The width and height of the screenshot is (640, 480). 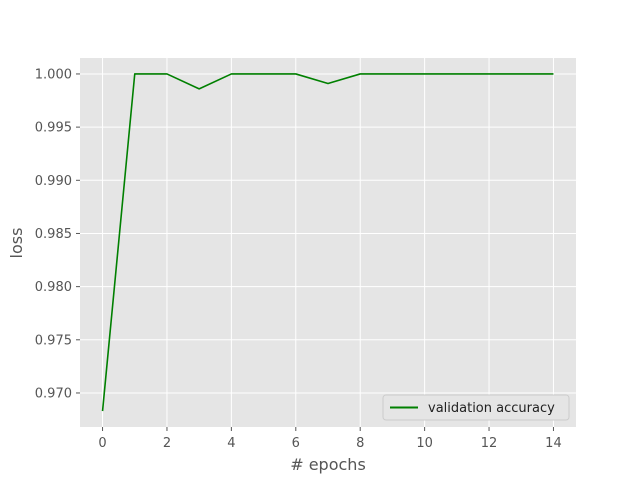 What do you see at coordinates (328, 464) in the screenshot?
I see `x-axis-label: # epochs` at bounding box center [328, 464].